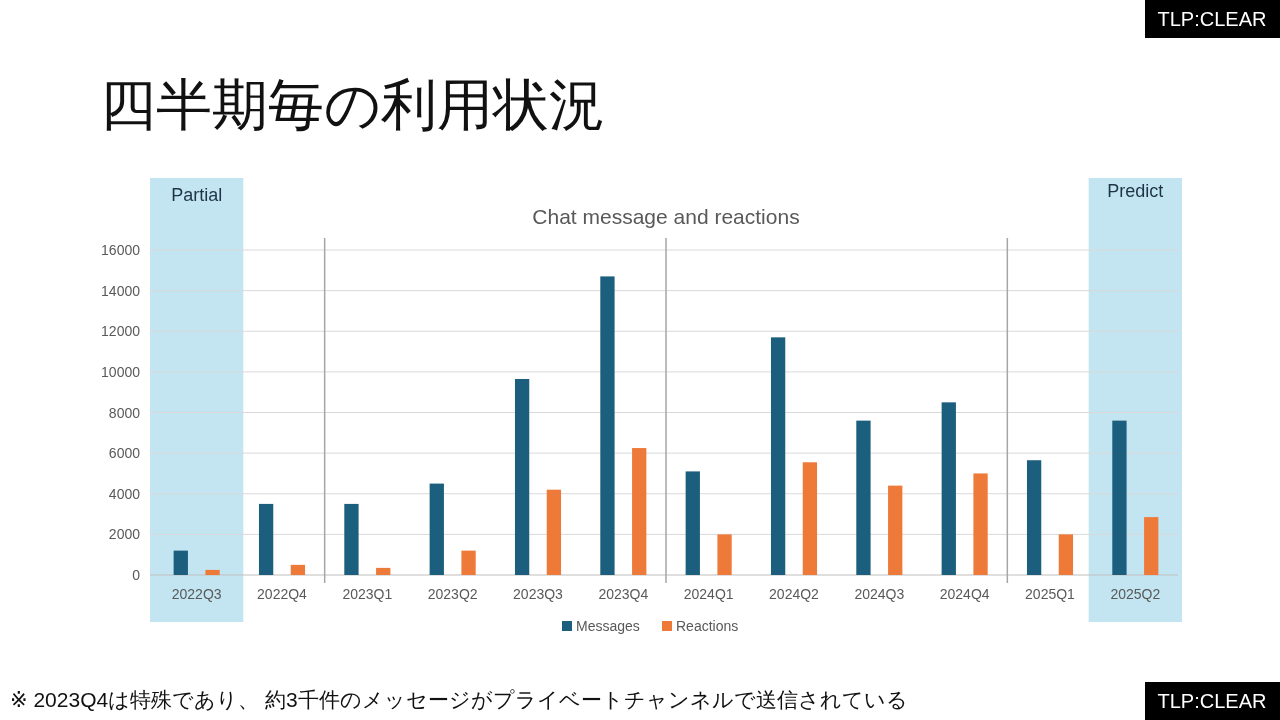 This screenshot has height=720, width=1280. What do you see at coordinates (879, 594) in the screenshot?
I see `x-tick-label: 2024Q3` at bounding box center [879, 594].